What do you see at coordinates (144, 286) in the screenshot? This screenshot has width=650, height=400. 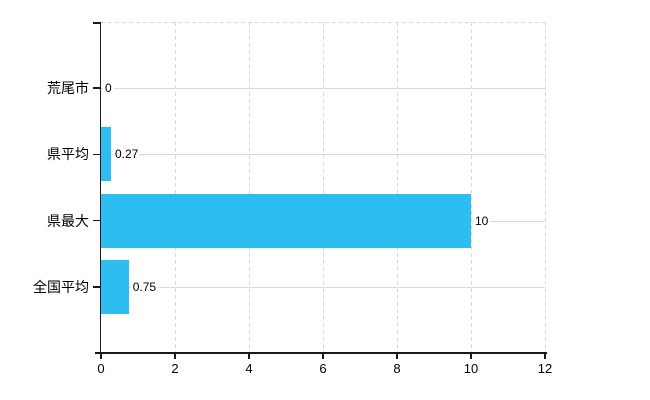 I see `value-label: 0.75` at bounding box center [144, 286].